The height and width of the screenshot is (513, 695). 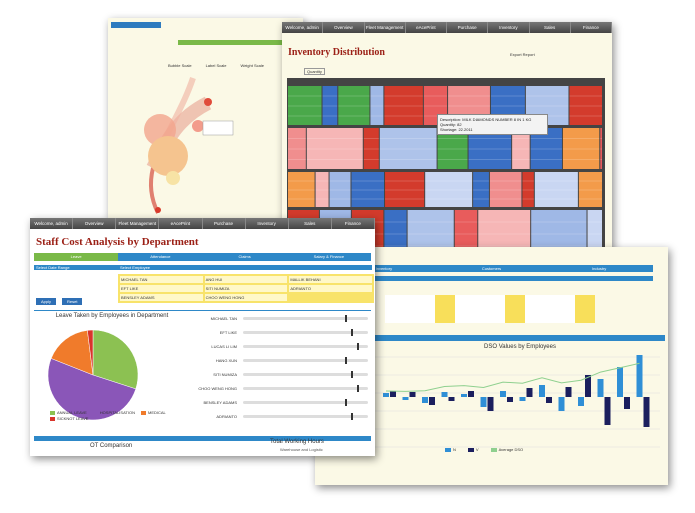 I want to click on export-label: Export Report, so click(x=522, y=54).